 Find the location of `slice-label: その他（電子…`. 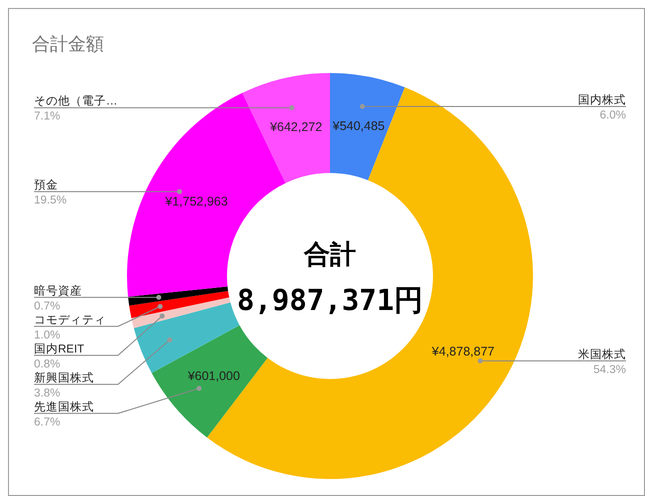

slice-label: その他（電子… is located at coordinates (76, 101).